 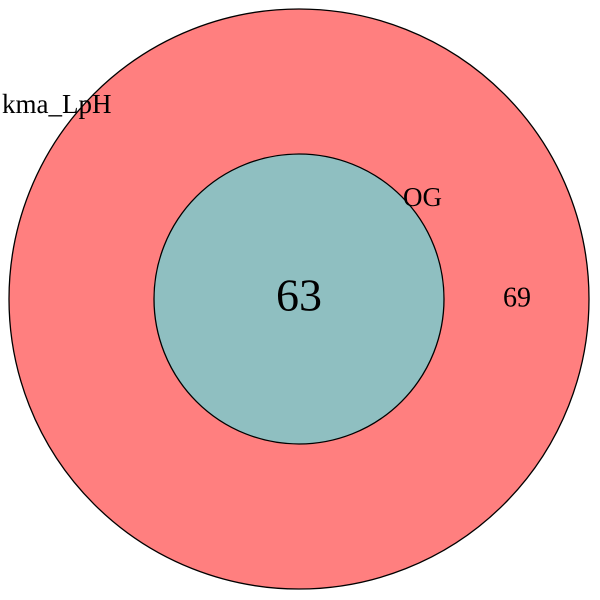 What do you see at coordinates (422, 197) in the screenshot?
I see `set-label-og: OG` at bounding box center [422, 197].